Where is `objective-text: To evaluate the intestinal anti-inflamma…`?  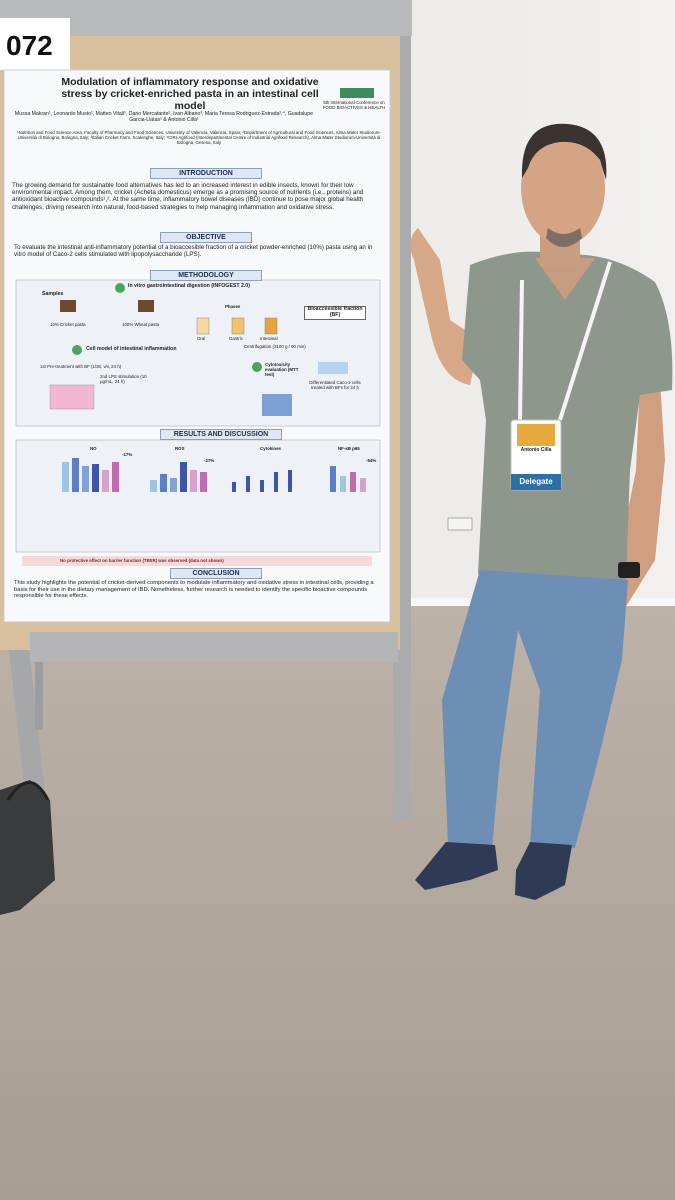
objective-text: To evaluate the intestinal anti-inflamma… is located at coordinates (193, 251).